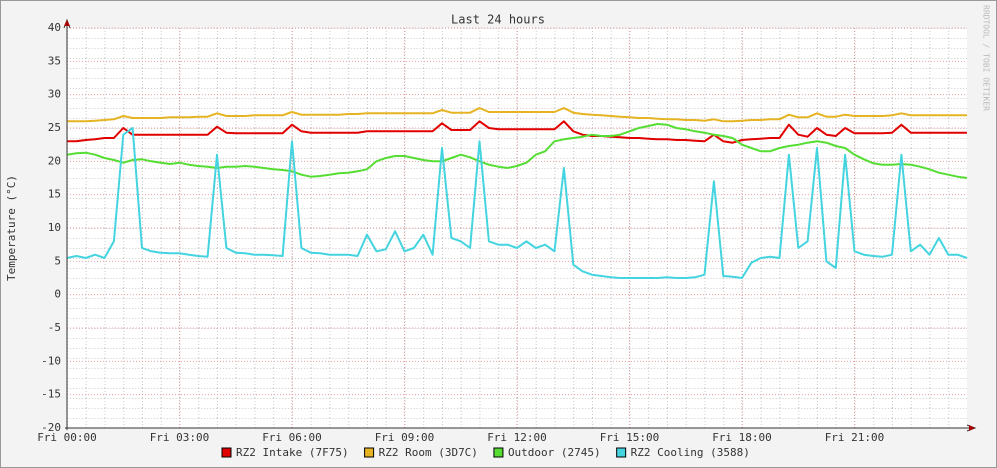 The height and width of the screenshot is (468, 997). I want to click on legend-label: Outdoor (2745), so click(554, 452).